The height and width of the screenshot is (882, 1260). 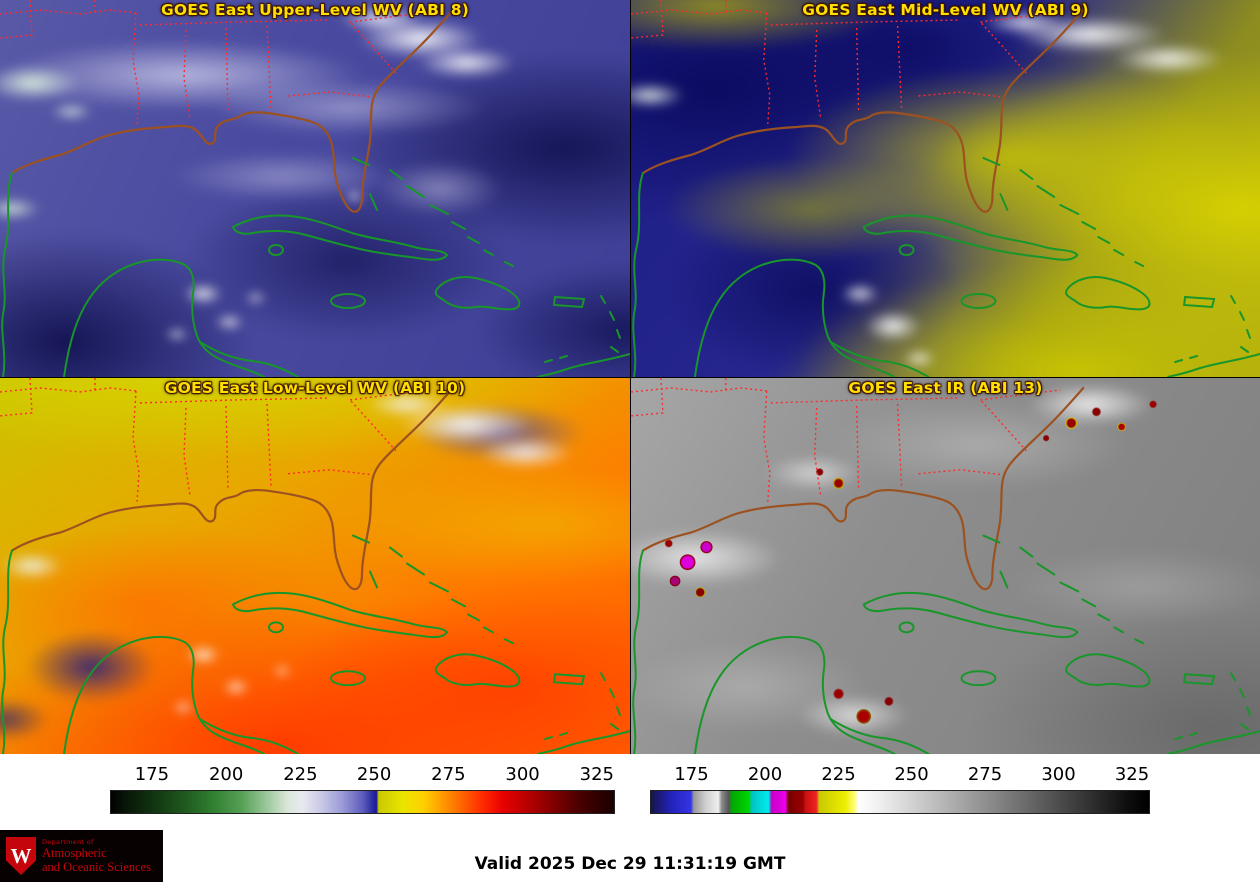 What do you see at coordinates (315, 388) in the screenshot?
I see `panel-title-abi10: GOES East Low-Level WV (ABI 10)` at bounding box center [315, 388].